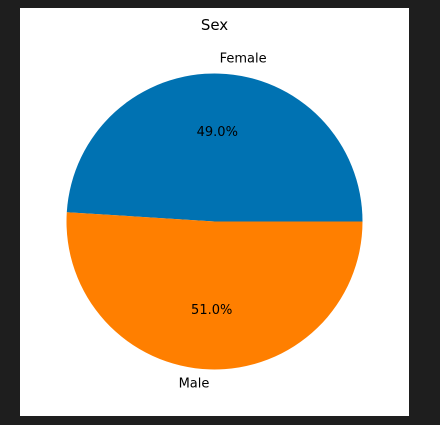 This screenshot has height=425, width=440. I want to click on chart-title: Sex, so click(214, 25).